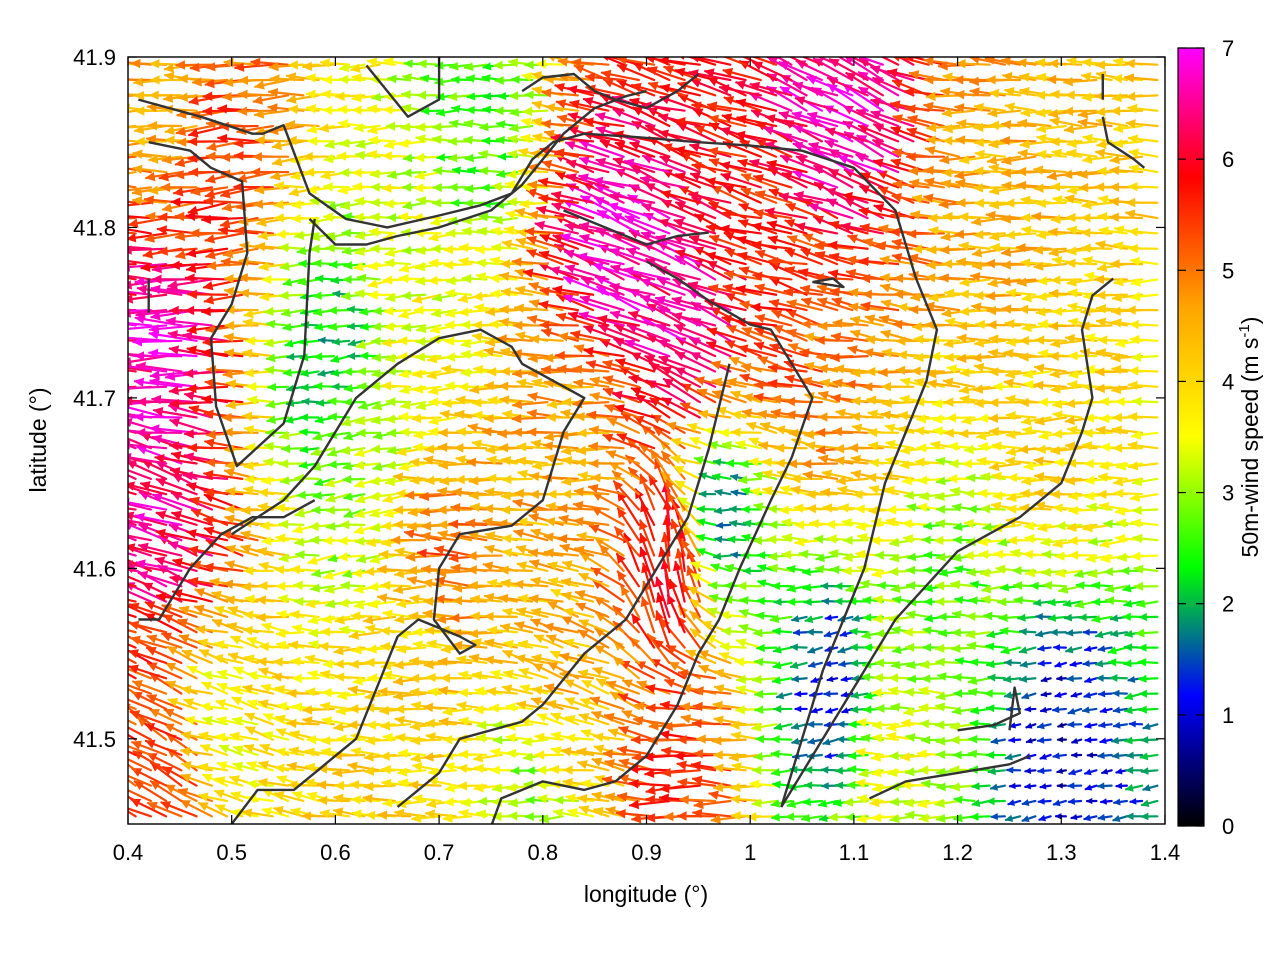 The height and width of the screenshot is (960, 1280). What do you see at coordinates (94, 57) in the screenshot?
I see `y-tick-label: 41.9` at bounding box center [94, 57].